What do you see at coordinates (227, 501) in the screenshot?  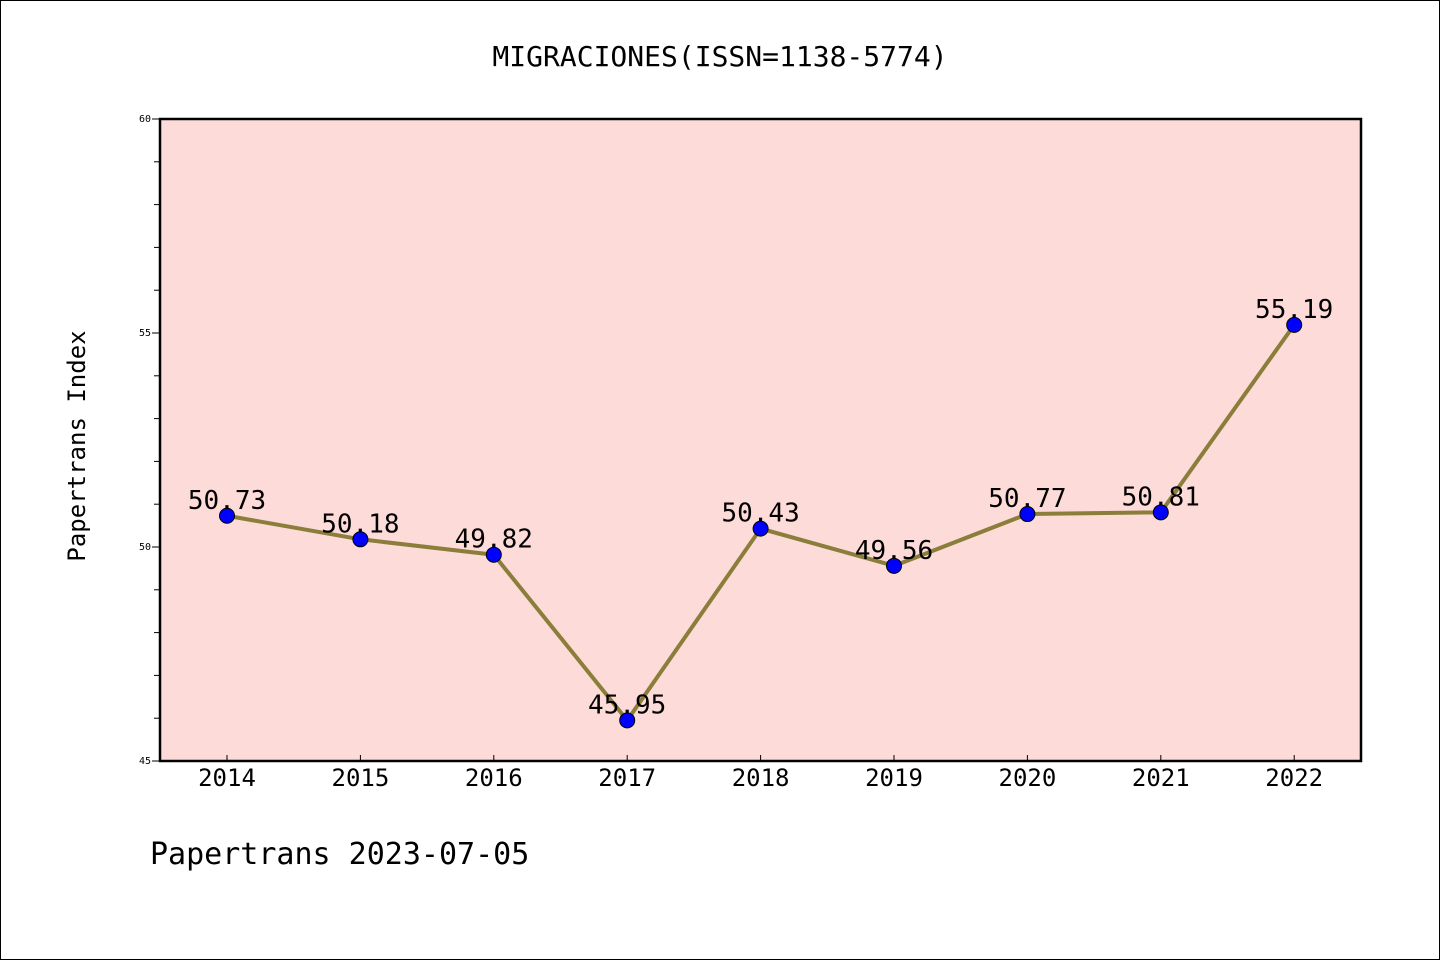 I see `data-label: 50.73` at bounding box center [227, 501].